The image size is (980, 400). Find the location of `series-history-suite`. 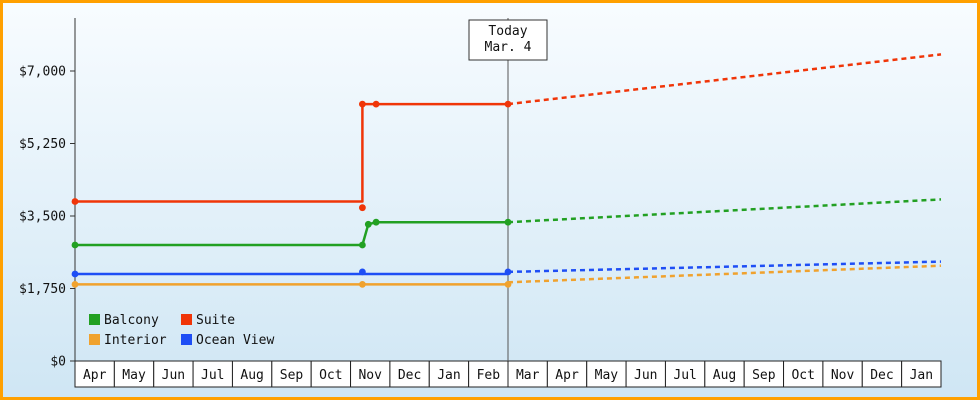

series-history-suite is located at coordinates (291, 152).